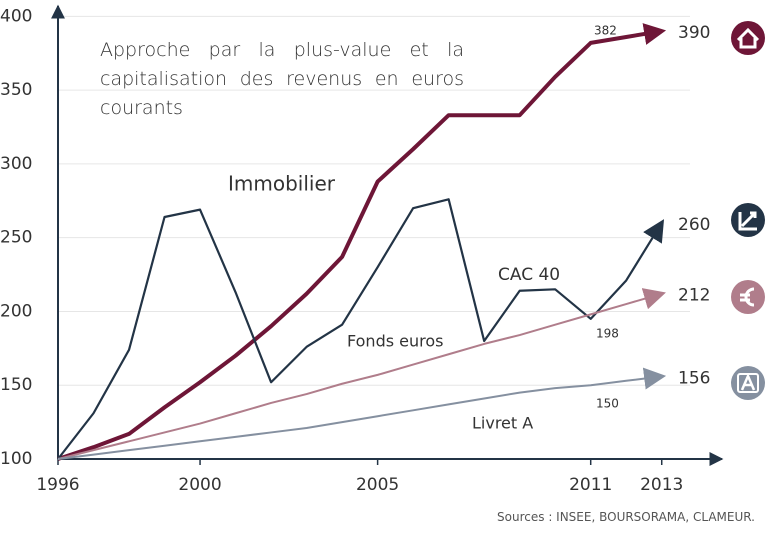 This screenshot has height=533, width=765. What do you see at coordinates (57, 485) in the screenshot?
I see `x-tick-label: 1996` at bounding box center [57, 485].